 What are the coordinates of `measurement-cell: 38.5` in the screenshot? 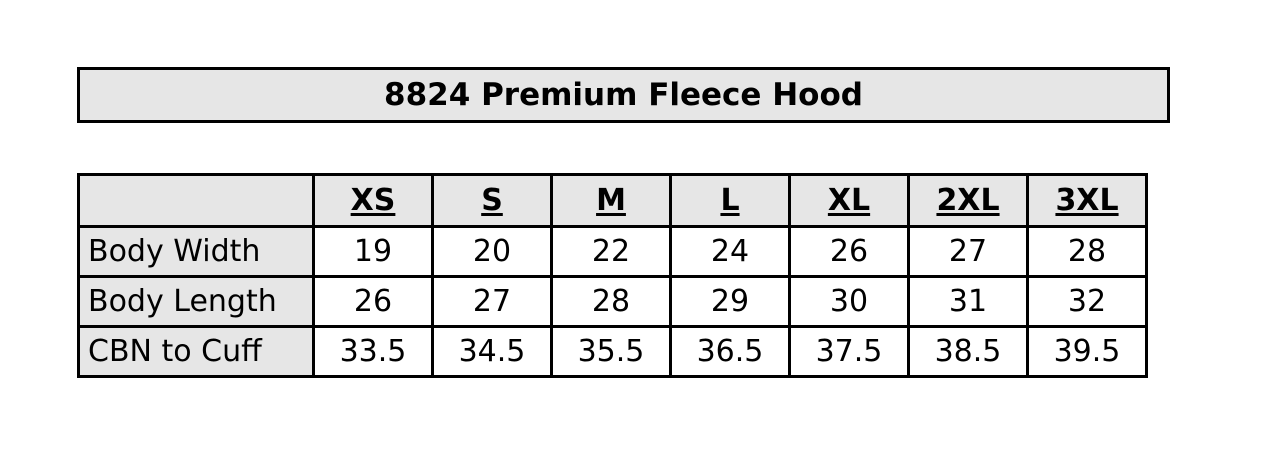 It's located at (968, 351).